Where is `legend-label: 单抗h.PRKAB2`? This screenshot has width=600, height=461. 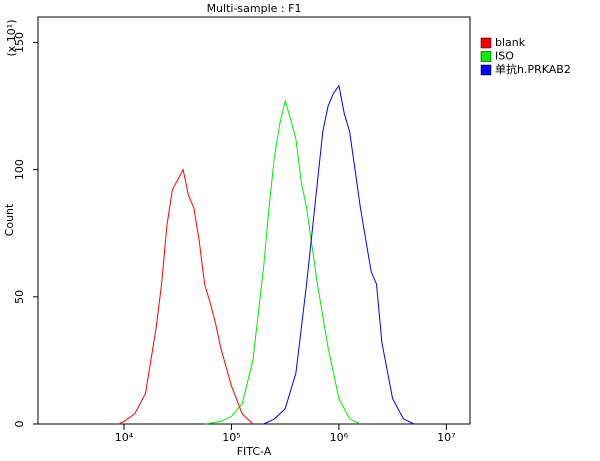
legend-label: 单抗h.PRKAB2 is located at coordinates (533, 69).